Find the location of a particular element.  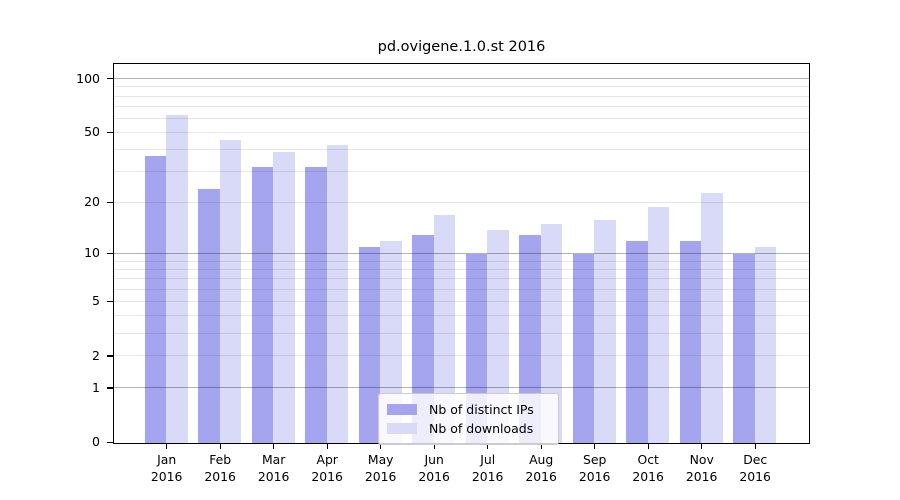

bar-downloads-feb is located at coordinates (230, 291).